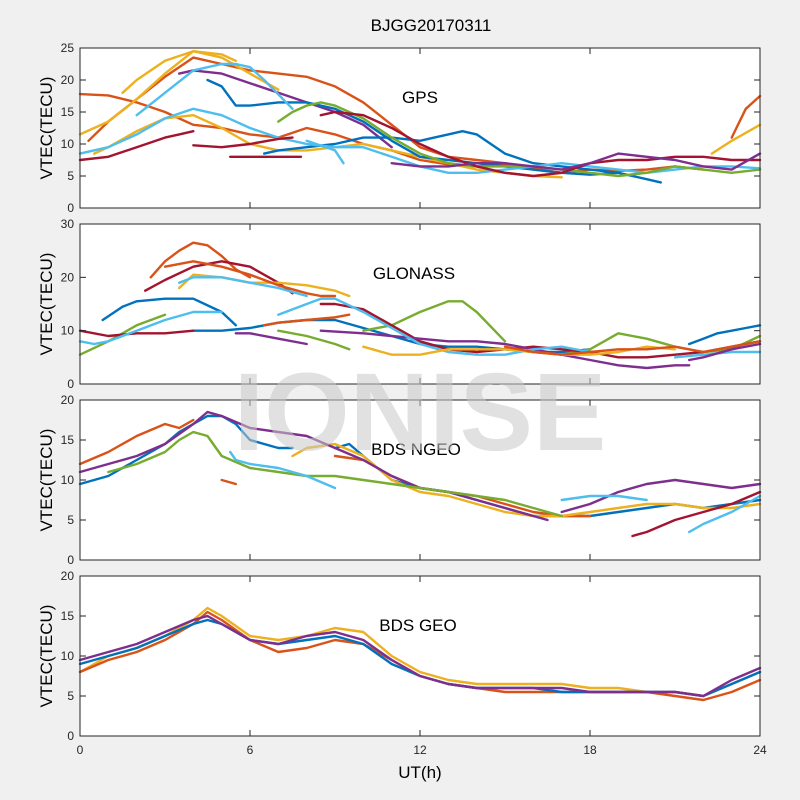  I want to click on y-tick-label-gps-1: 5, so click(70, 176).